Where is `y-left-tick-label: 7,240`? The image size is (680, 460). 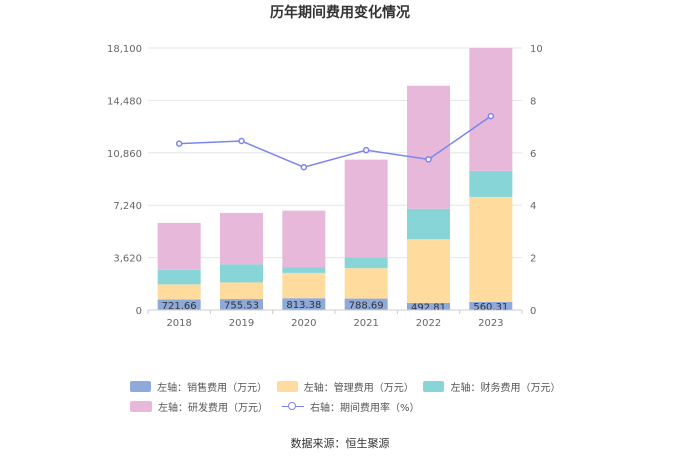 y-left-tick-label: 7,240 is located at coordinates (127, 206).